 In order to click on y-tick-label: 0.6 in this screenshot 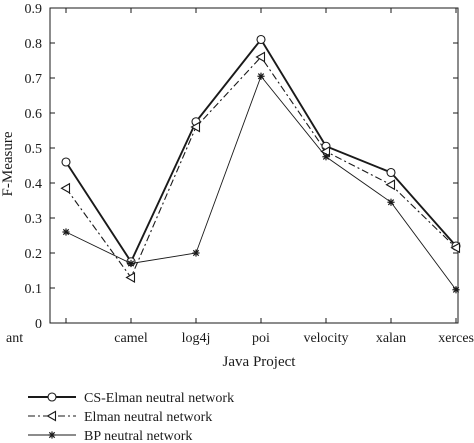, I will do `click(34, 114)`.